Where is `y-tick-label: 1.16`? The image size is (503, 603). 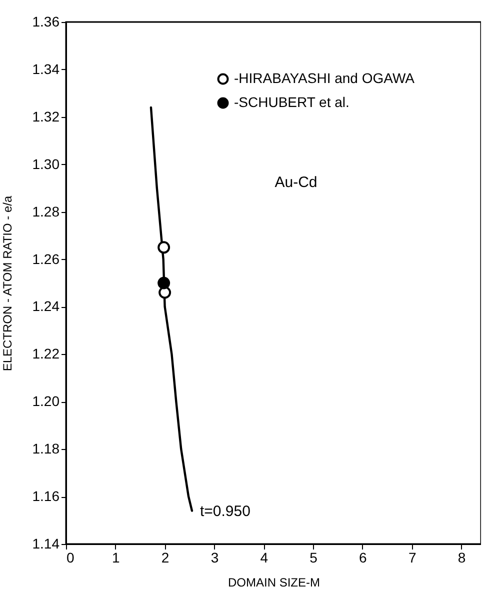
y-tick-label: 1.16 is located at coordinates (46, 496).